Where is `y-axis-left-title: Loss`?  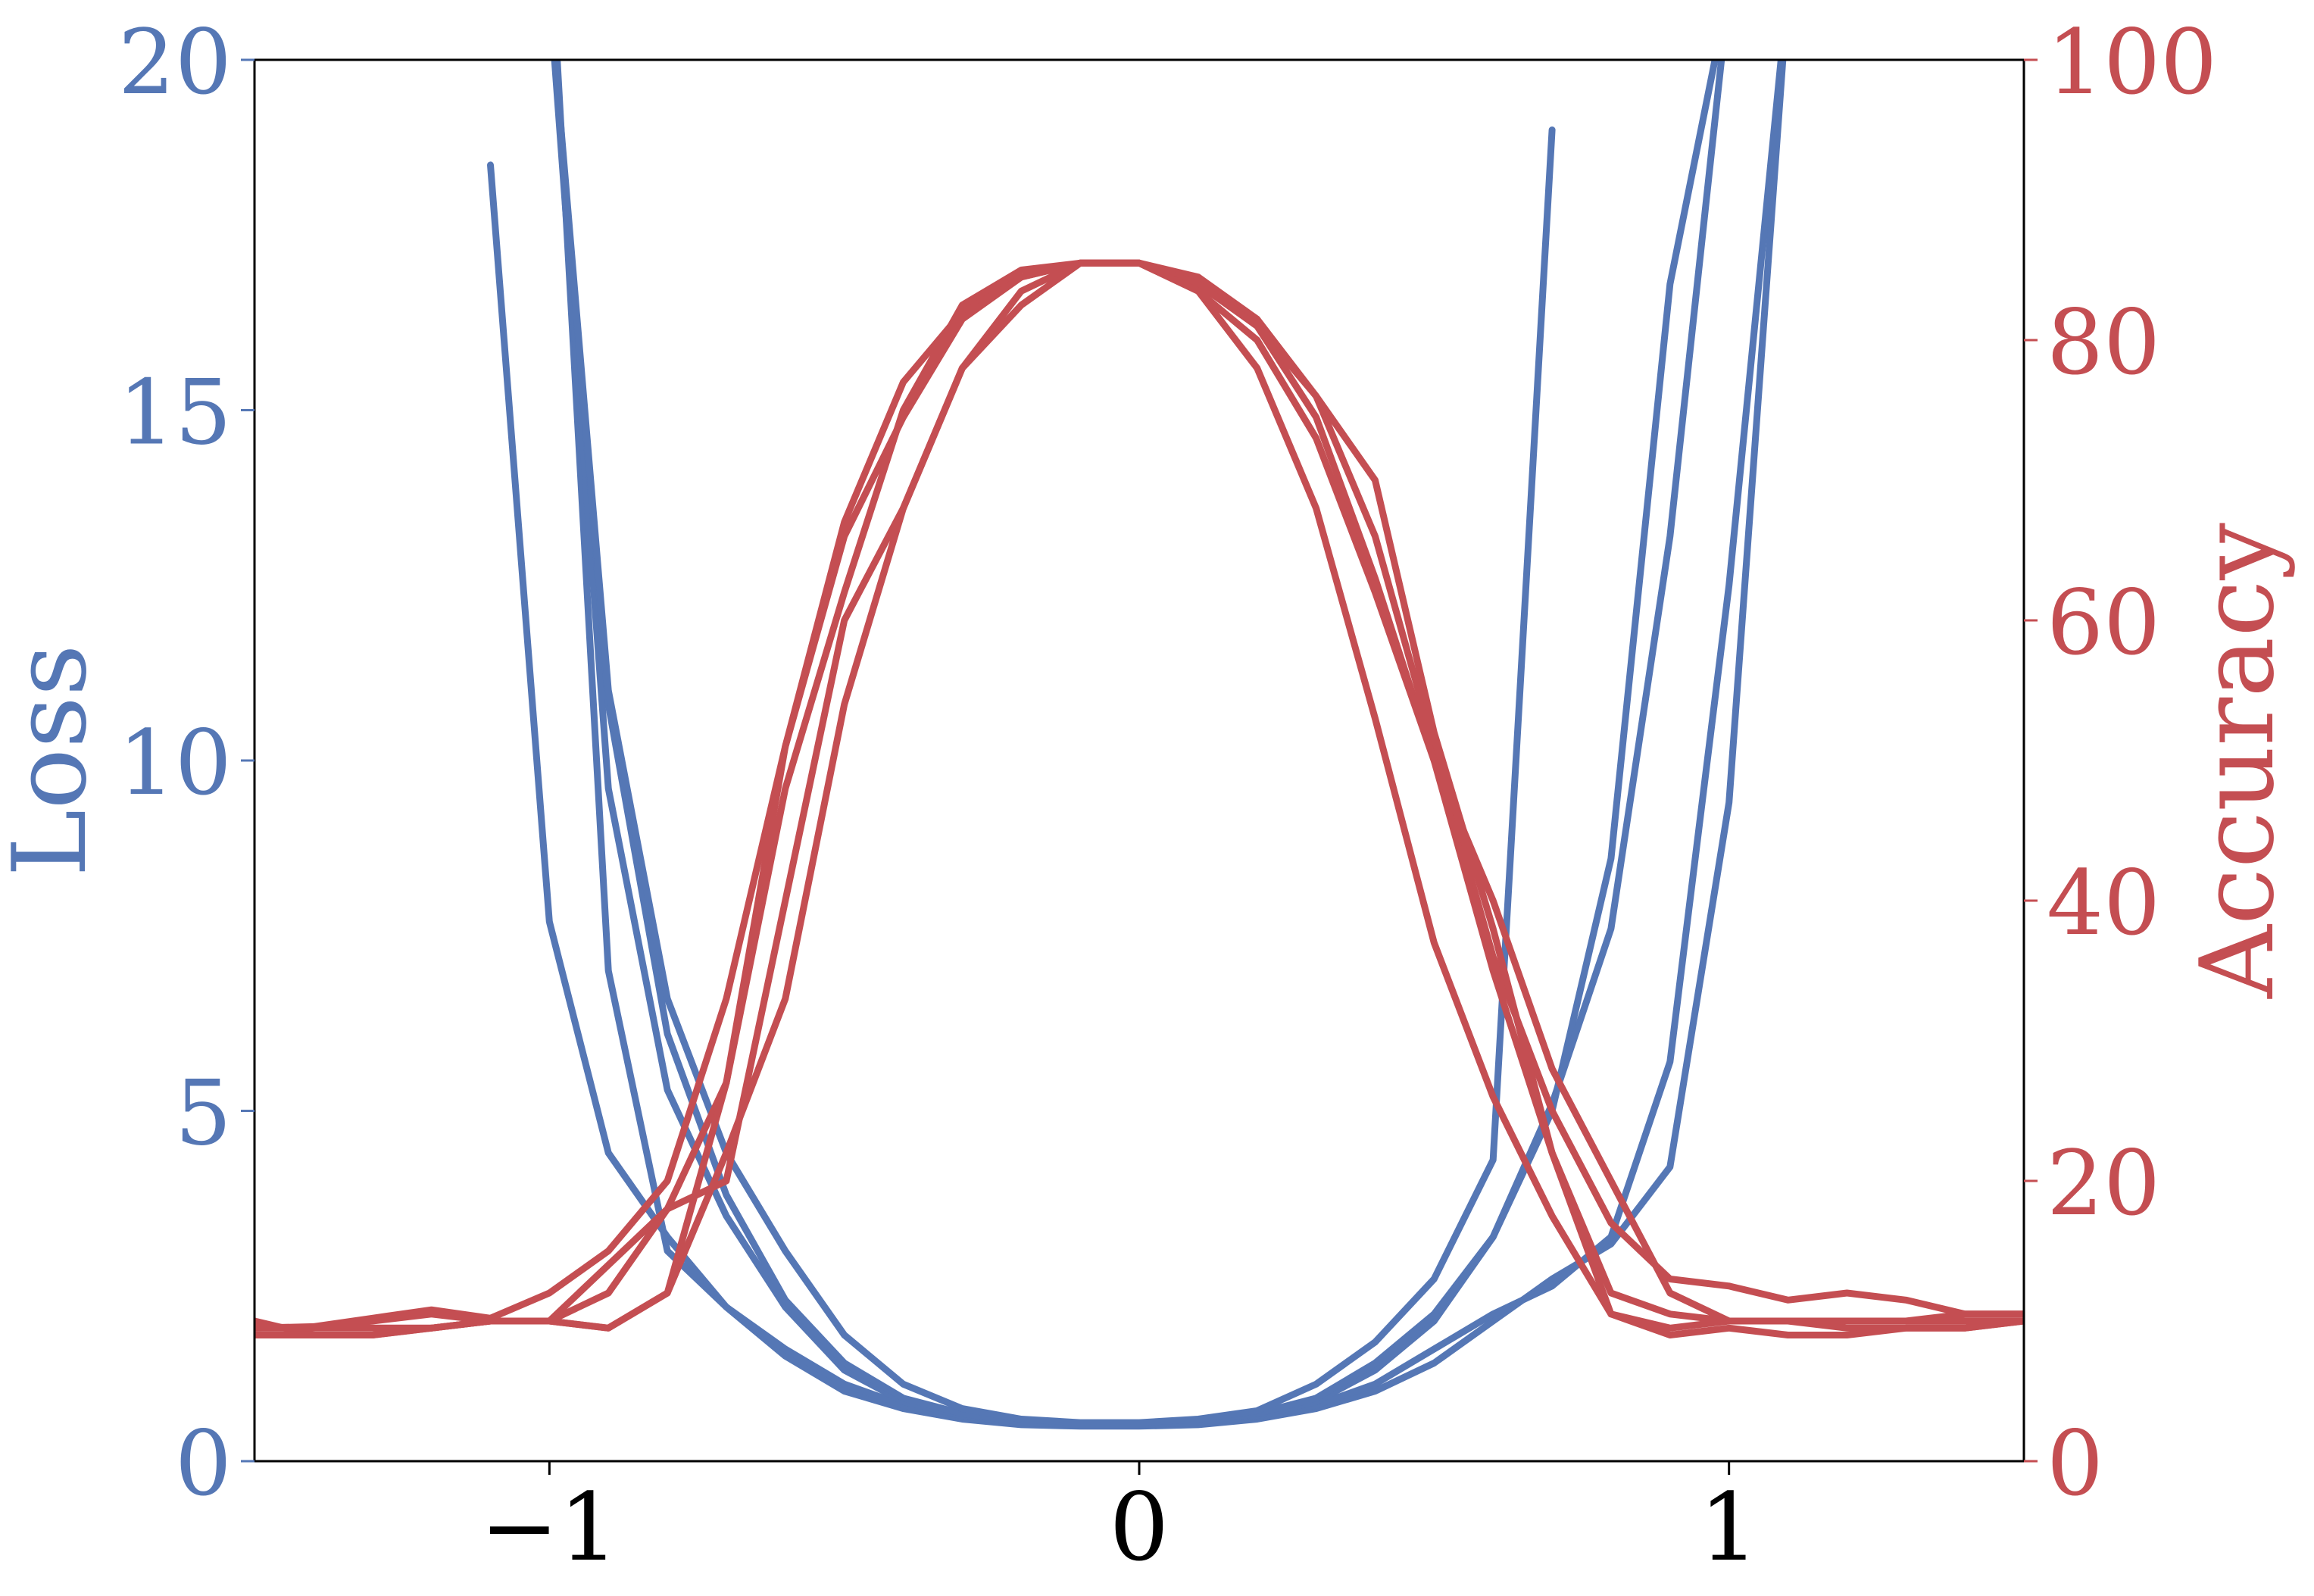 y-axis-left-title: Loss is located at coordinates (54, 760).